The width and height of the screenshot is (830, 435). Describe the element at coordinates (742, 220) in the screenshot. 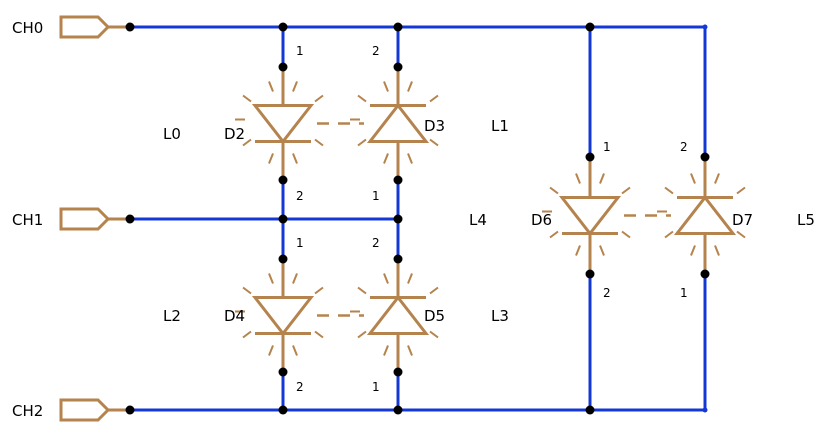

I see `designator-d7: D7` at that location.